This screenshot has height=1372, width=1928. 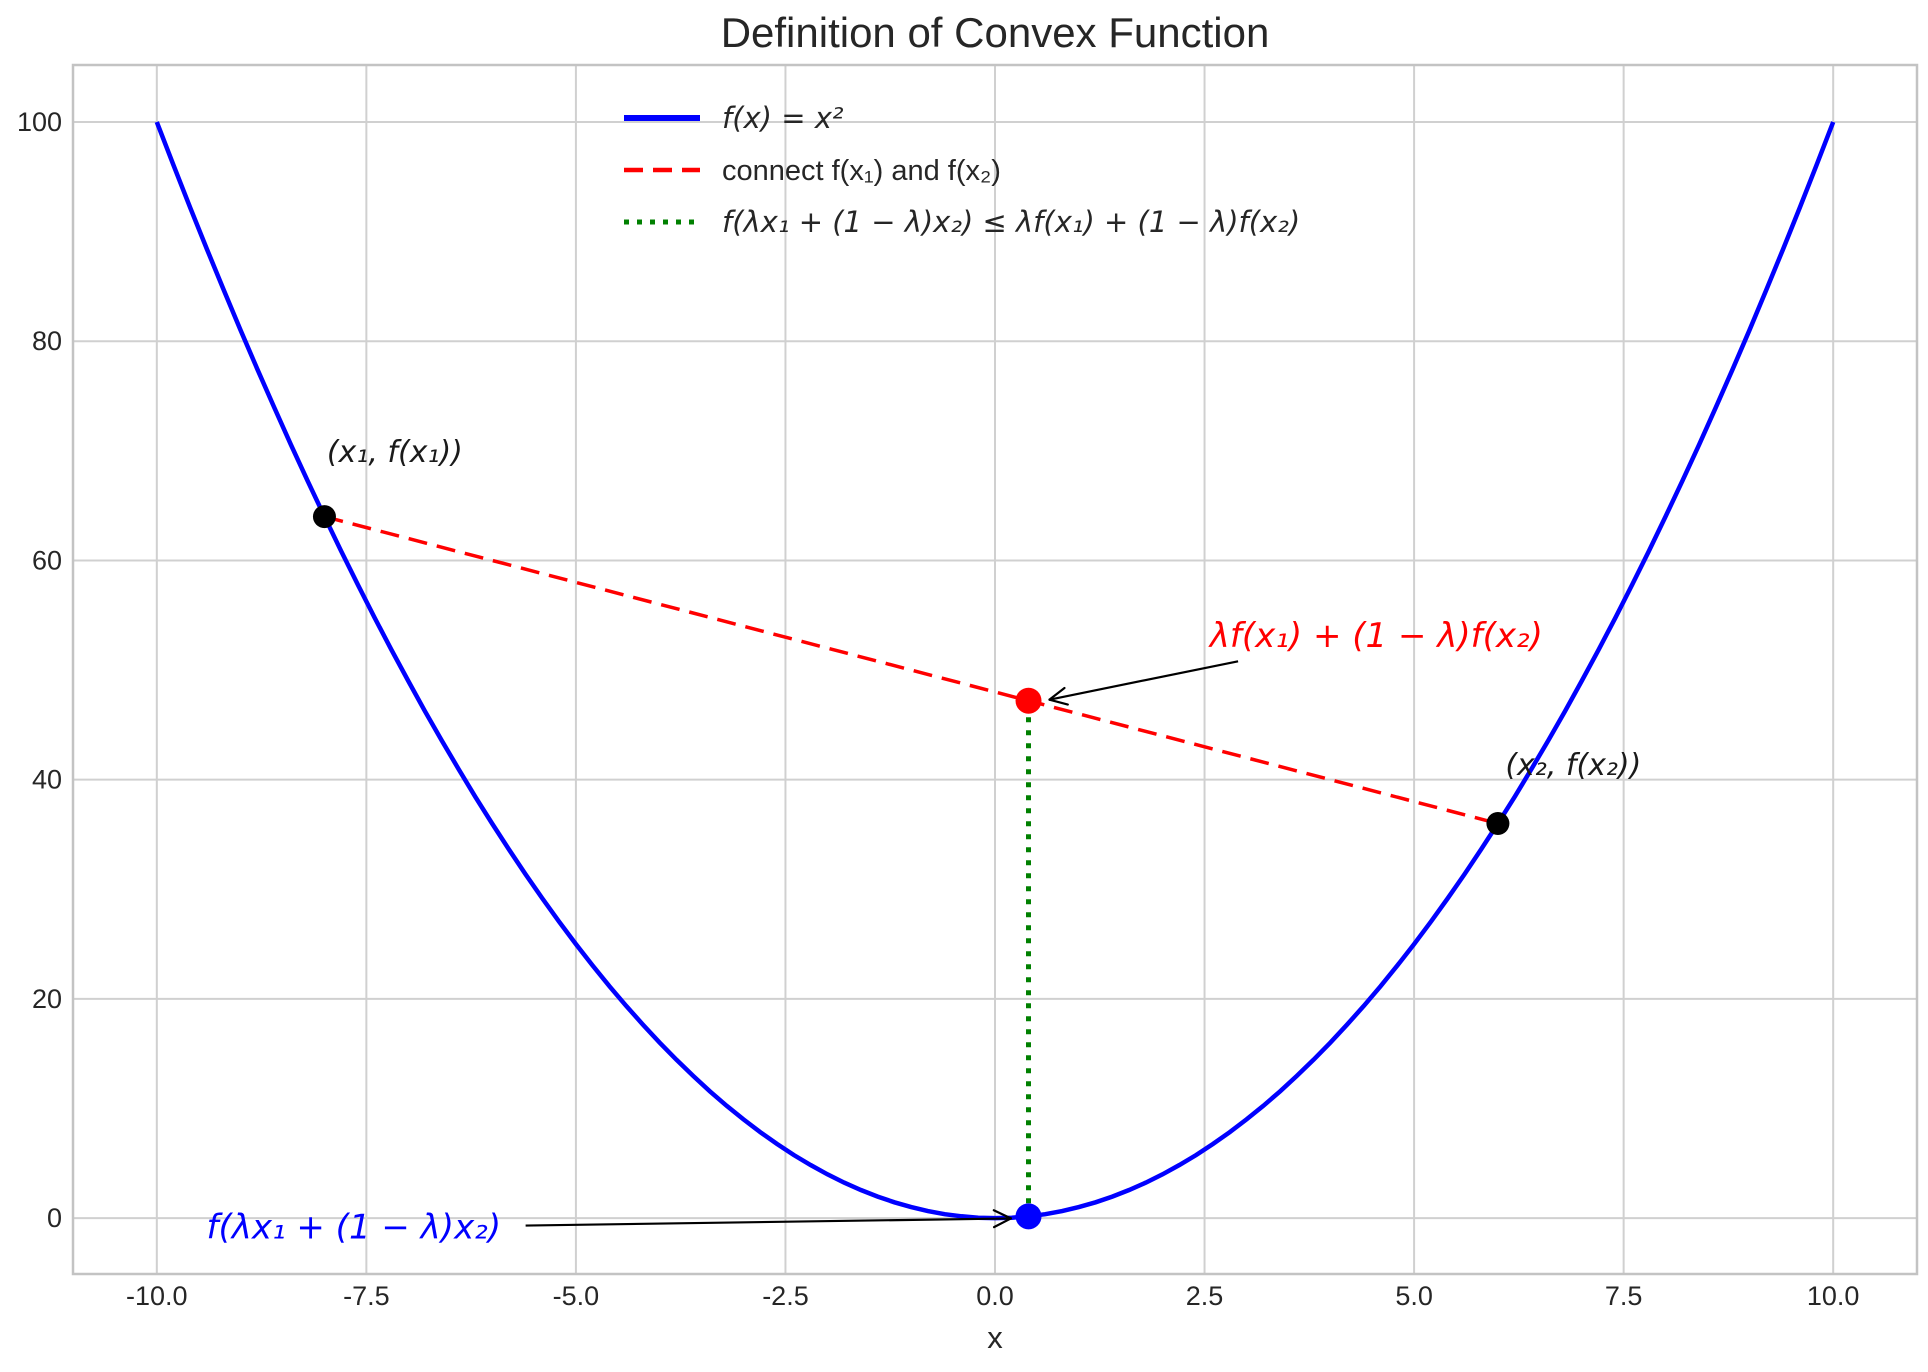 What do you see at coordinates (1002, 1223) in the screenshot?
I see `lower-annotation-arrowhead-lower` at bounding box center [1002, 1223].